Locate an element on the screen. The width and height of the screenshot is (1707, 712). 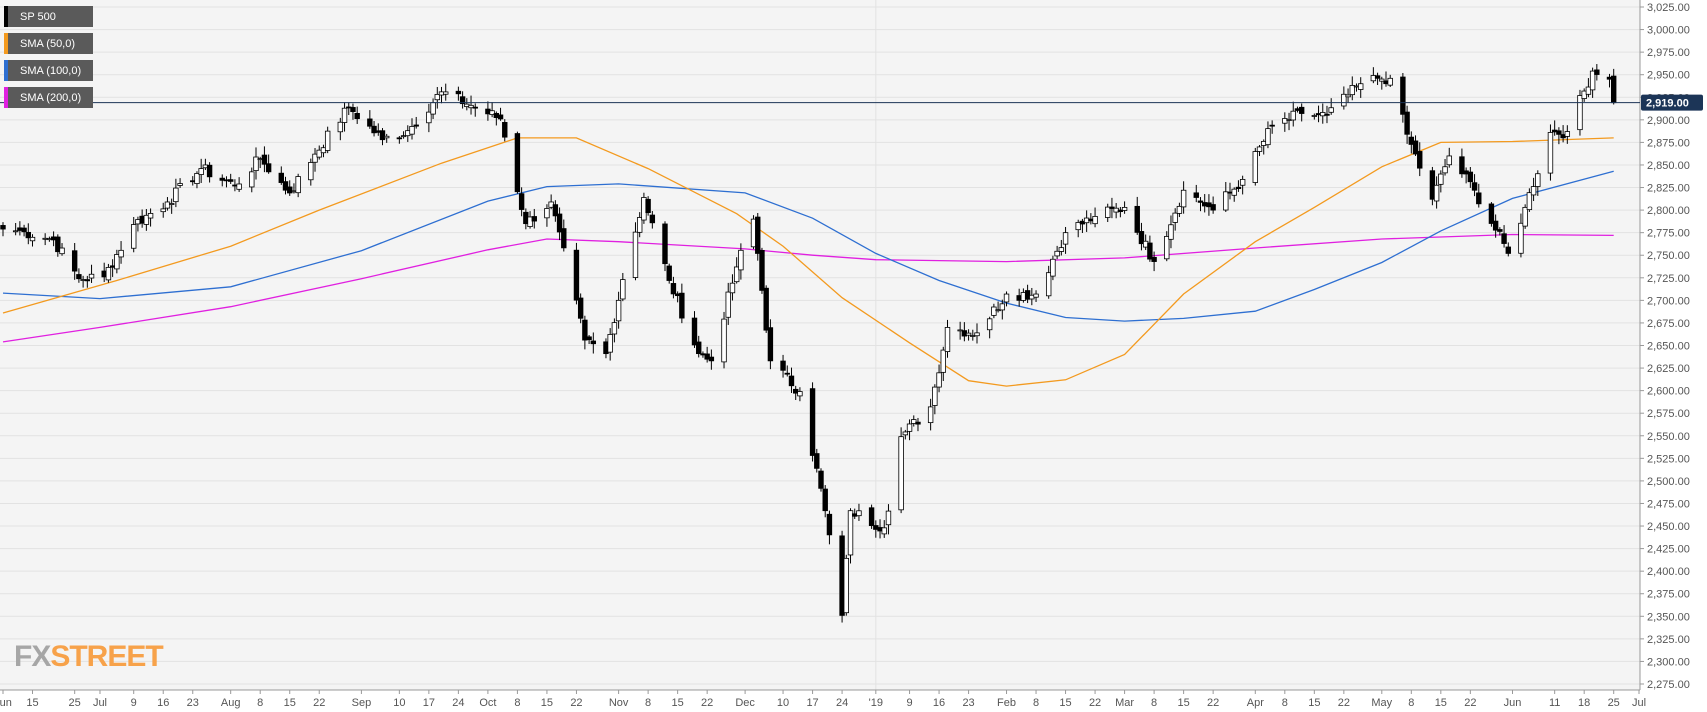
x-tick-label: Oct is located at coordinates (487, 703).